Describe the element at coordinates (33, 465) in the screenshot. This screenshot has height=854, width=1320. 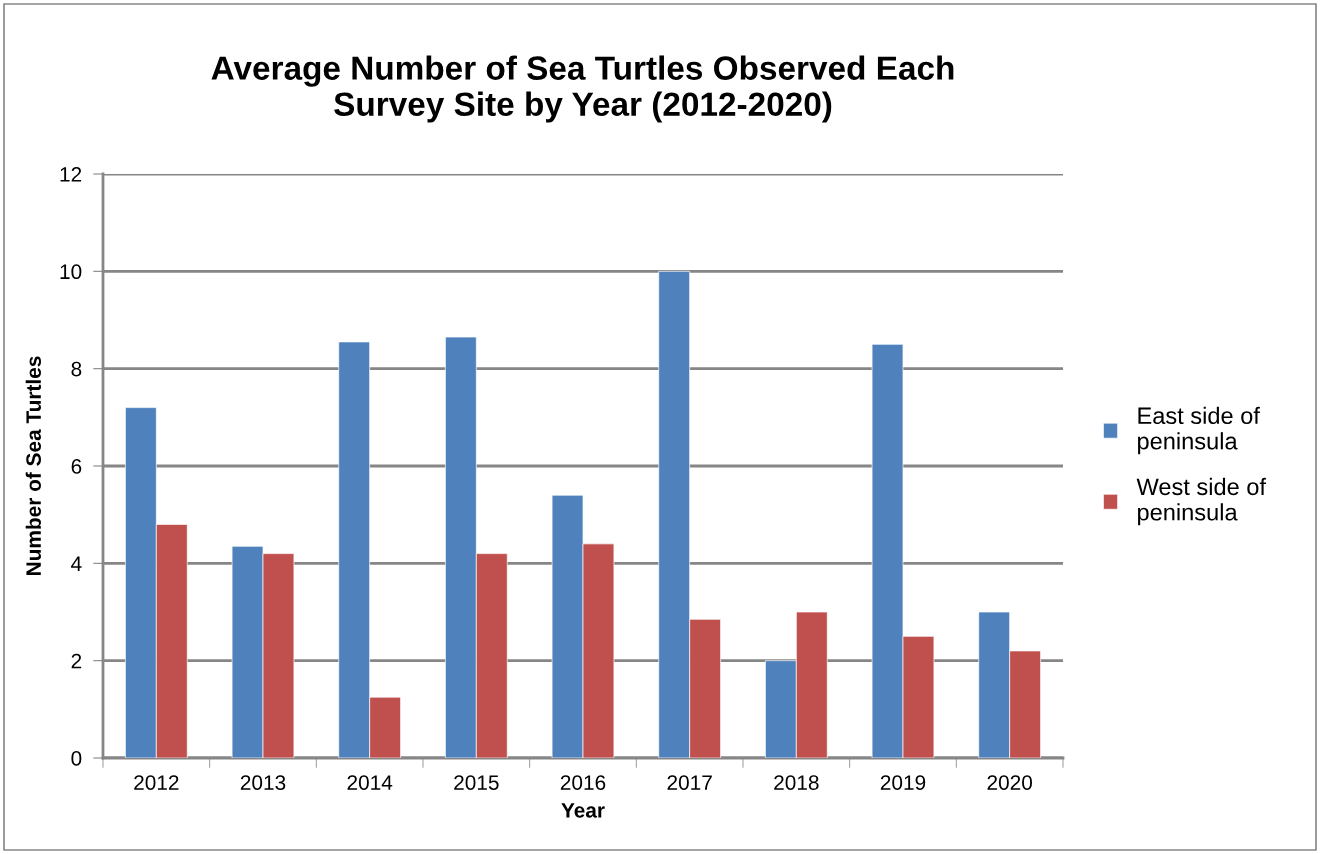
I see `y-axis-title: Number of Sea Turtles` at that location.